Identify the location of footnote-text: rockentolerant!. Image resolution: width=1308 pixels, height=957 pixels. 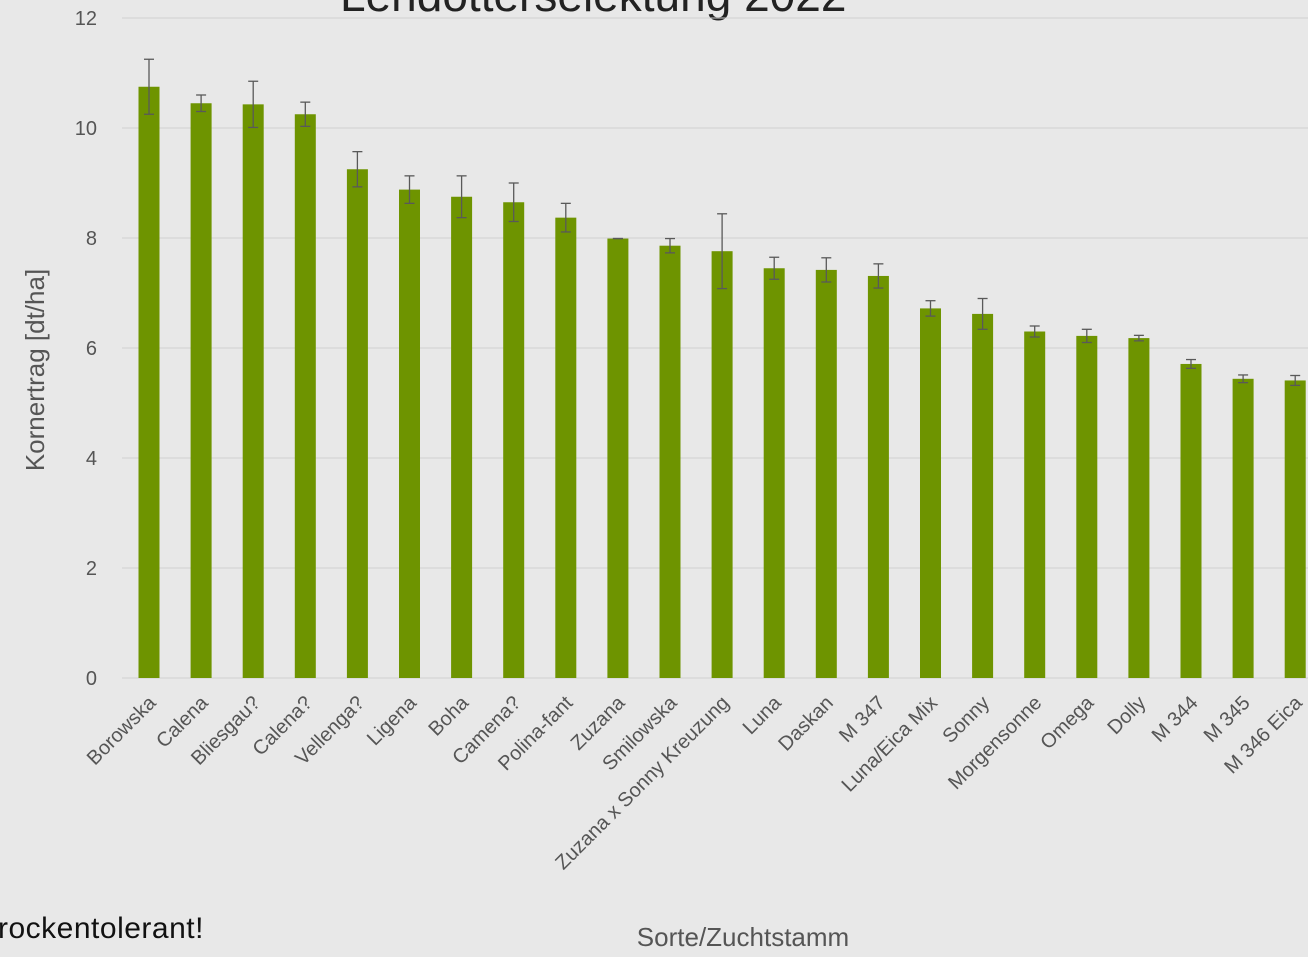
(102, 928).